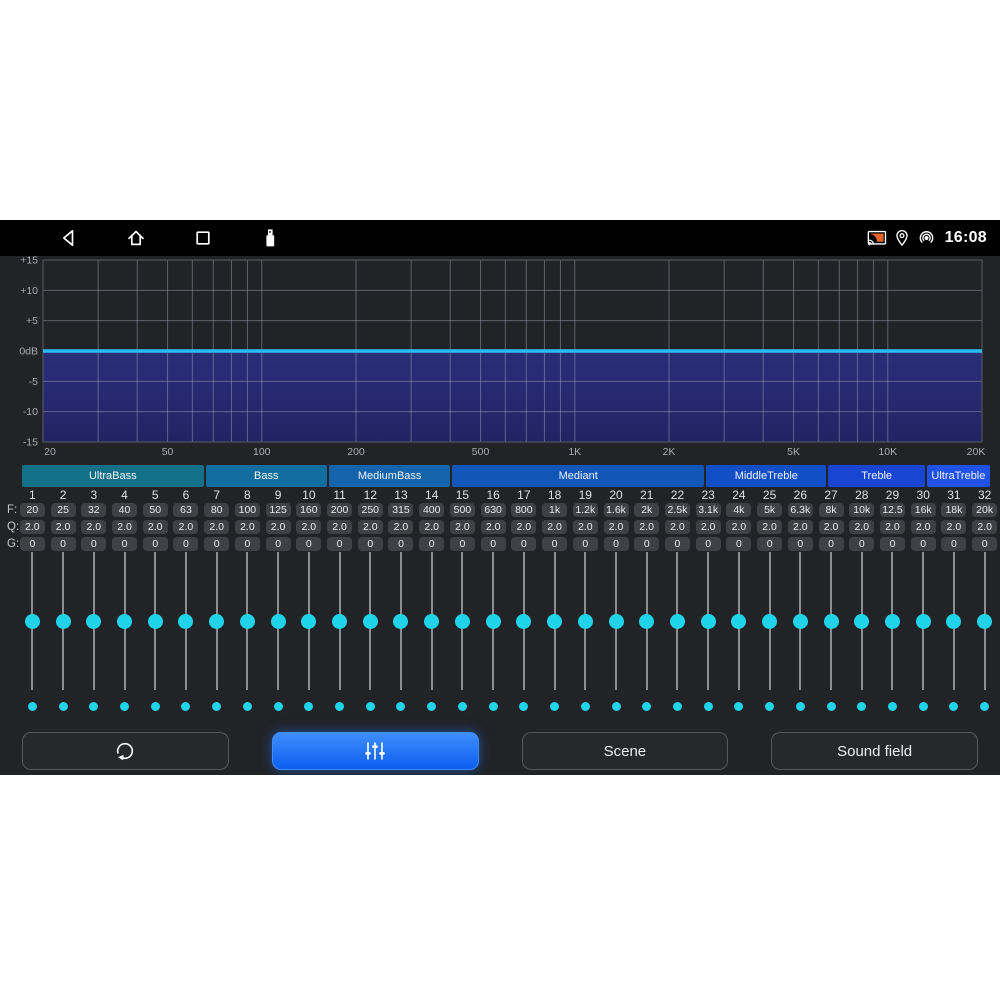 The width and height of the screenshot is (1000, 1000). Describe the element at coordinates (389, 476) in the screenshot. I see `band-mediumbass: MediumBass` at that location.